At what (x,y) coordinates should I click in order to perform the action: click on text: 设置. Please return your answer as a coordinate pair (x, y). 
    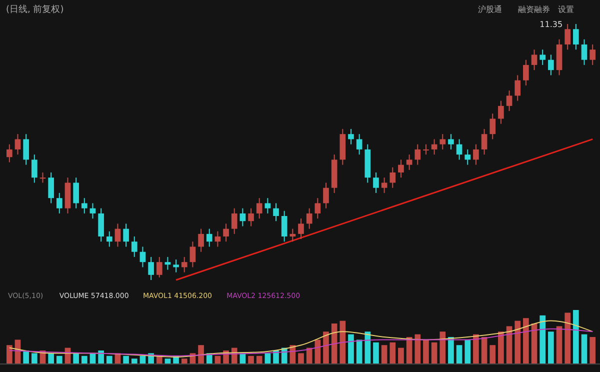
    Looking at the image, I should click on (566, 9).